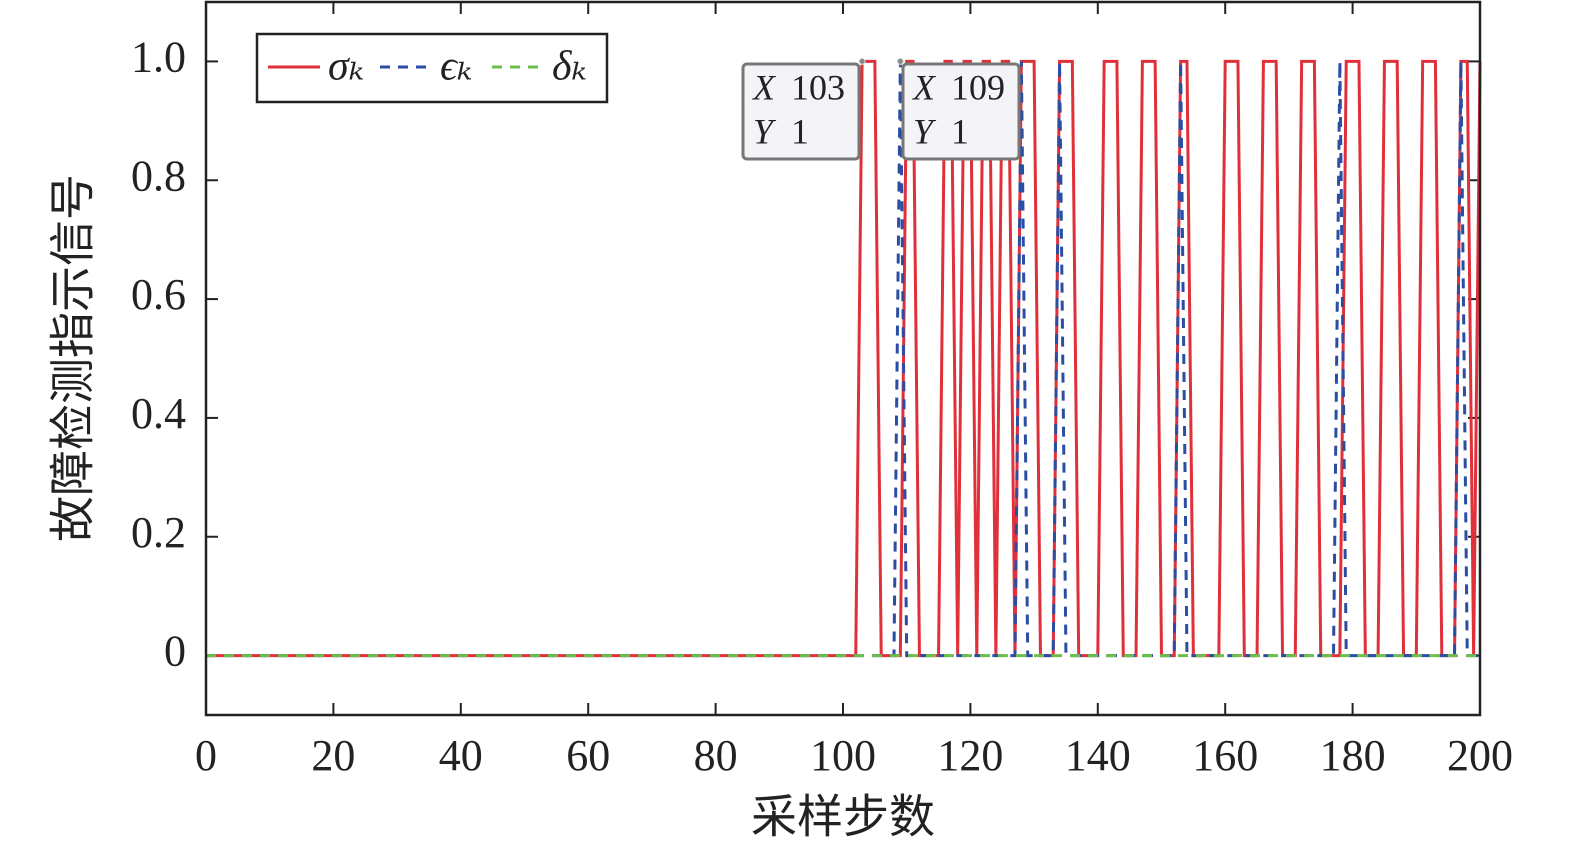  Describe the element at coordinates (978, 87) in the screenshot. I see `datatip-x-value: 109` at that location.